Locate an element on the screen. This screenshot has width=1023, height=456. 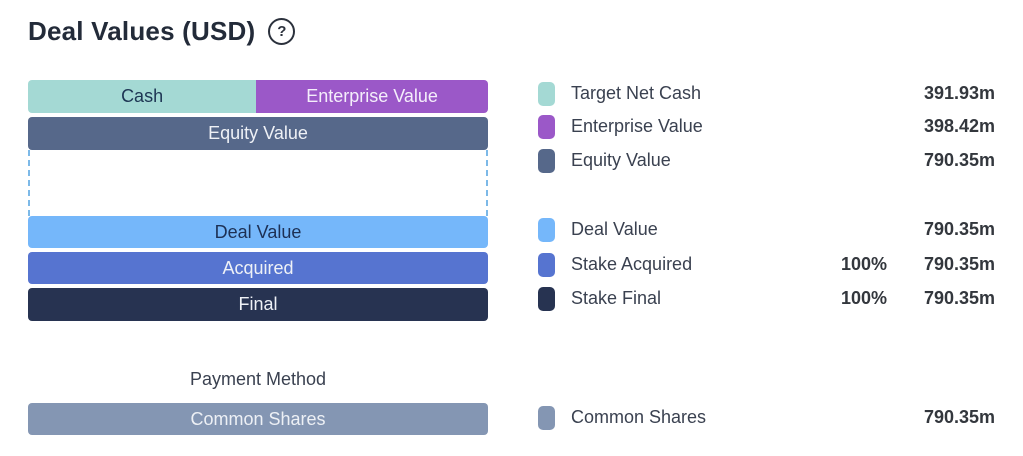
legend-value: 391.93m is located at coordinates (959, 93).